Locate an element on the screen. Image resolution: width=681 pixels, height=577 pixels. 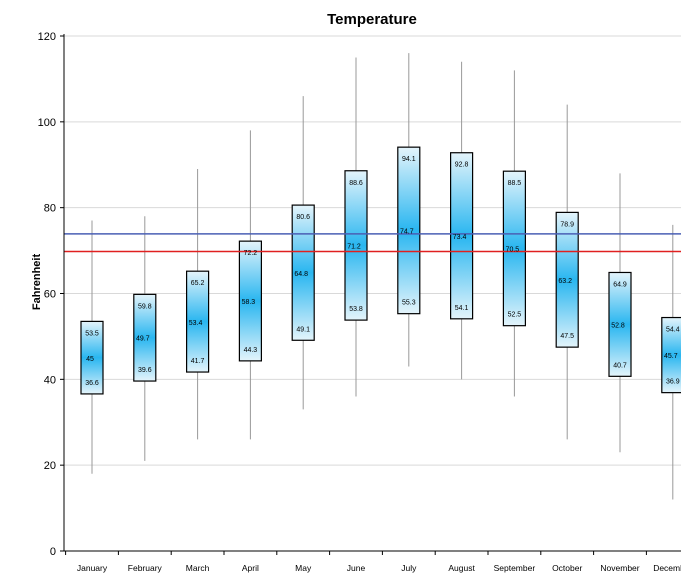
box-december is located at coordinates (671, 355).